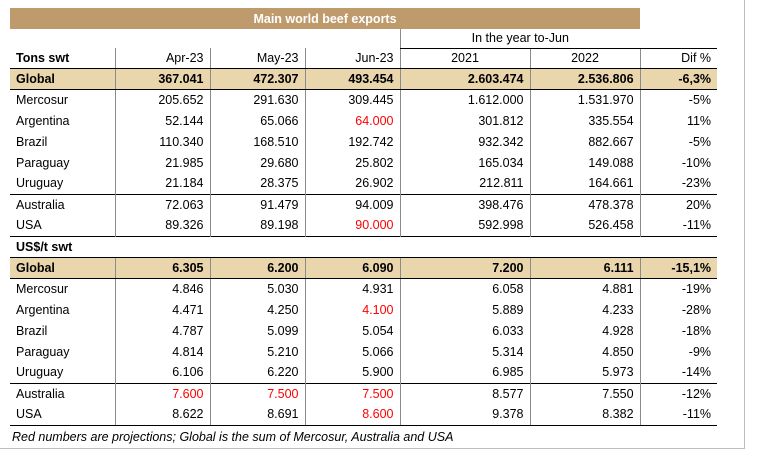  Describe the element at coordinates (162, 393) in the screenshot. I see `value-cell: 7.600` at that location.